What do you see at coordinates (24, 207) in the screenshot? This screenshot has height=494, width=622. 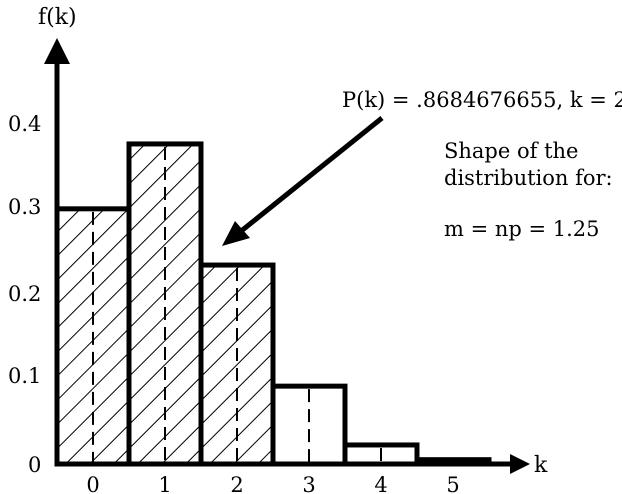 I see `y-tick-0.3: 0.3` at bounding box center [24, 207].